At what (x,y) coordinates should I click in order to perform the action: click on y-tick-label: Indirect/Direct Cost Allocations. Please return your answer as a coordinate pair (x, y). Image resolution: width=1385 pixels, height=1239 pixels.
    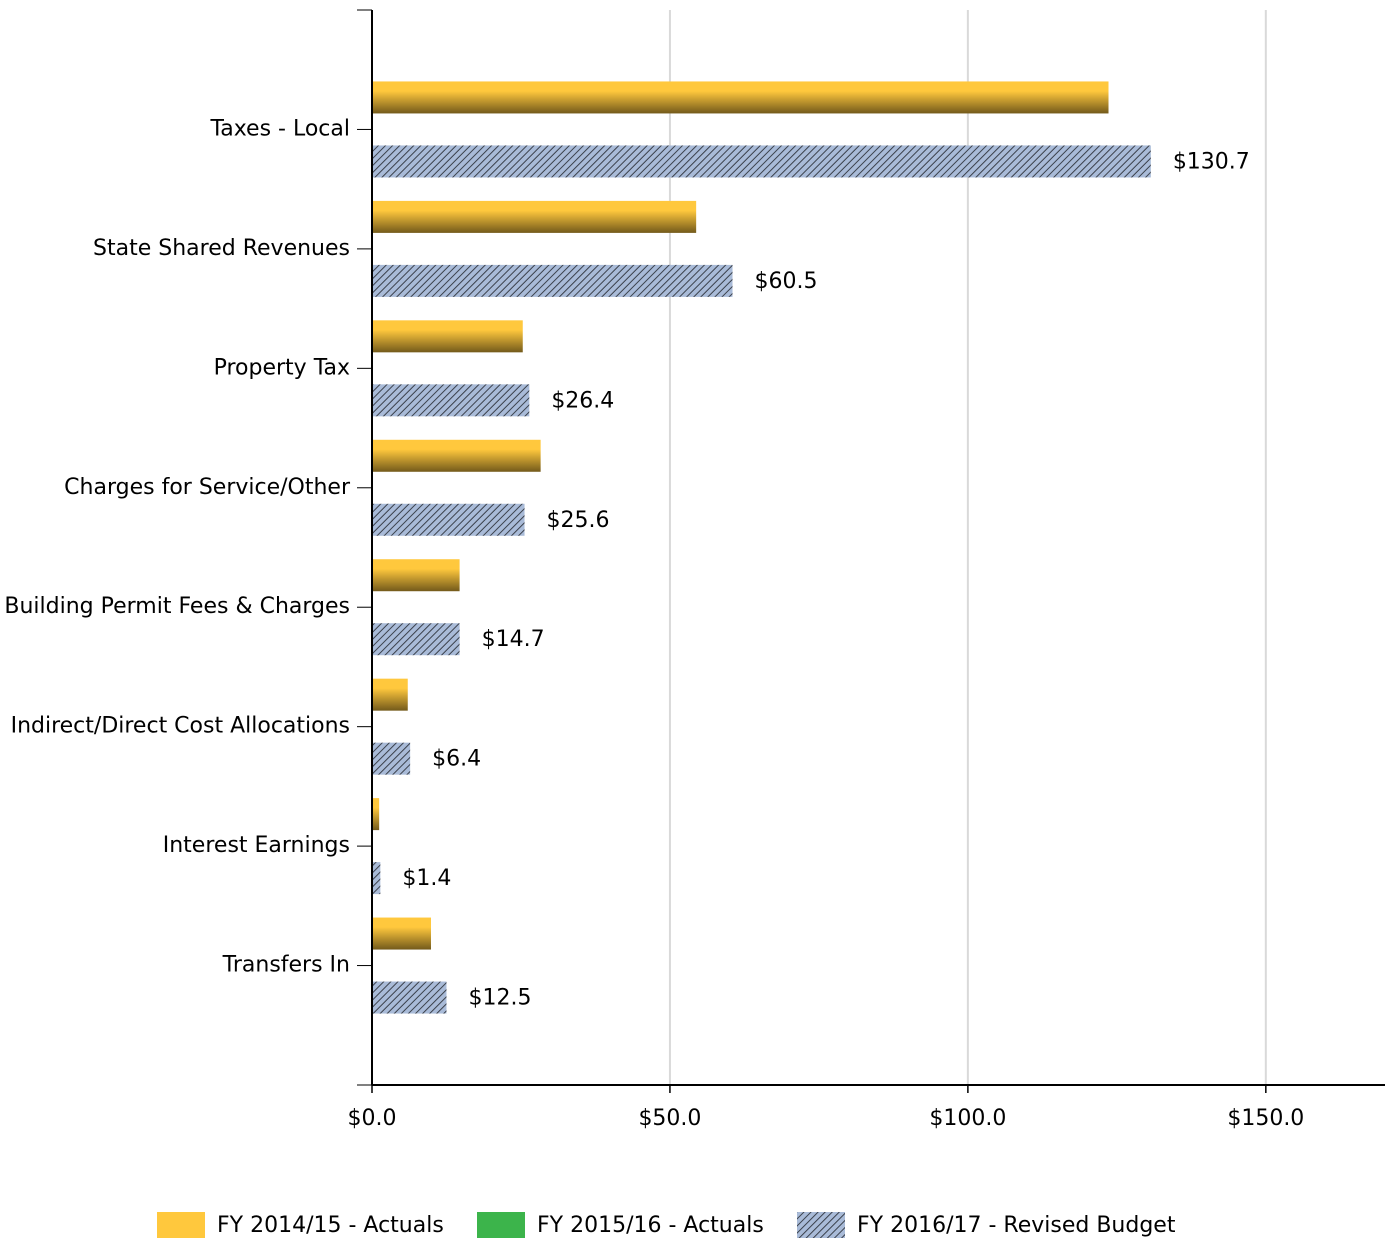
    Looking at the image, I should click on (180, 726).